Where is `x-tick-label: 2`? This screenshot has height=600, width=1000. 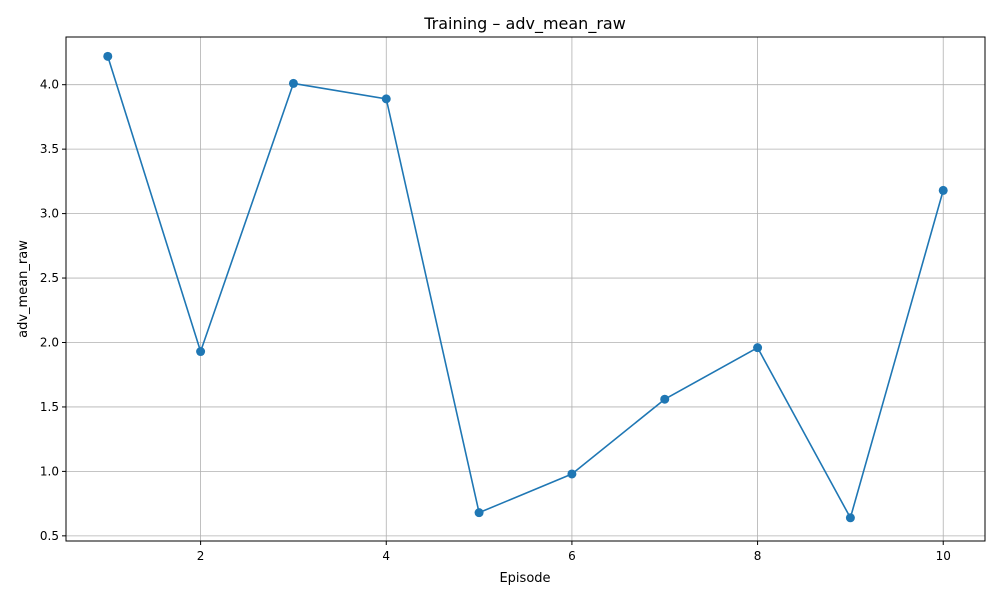 x-tick-label: 2 is located at coordinates (201, 556).